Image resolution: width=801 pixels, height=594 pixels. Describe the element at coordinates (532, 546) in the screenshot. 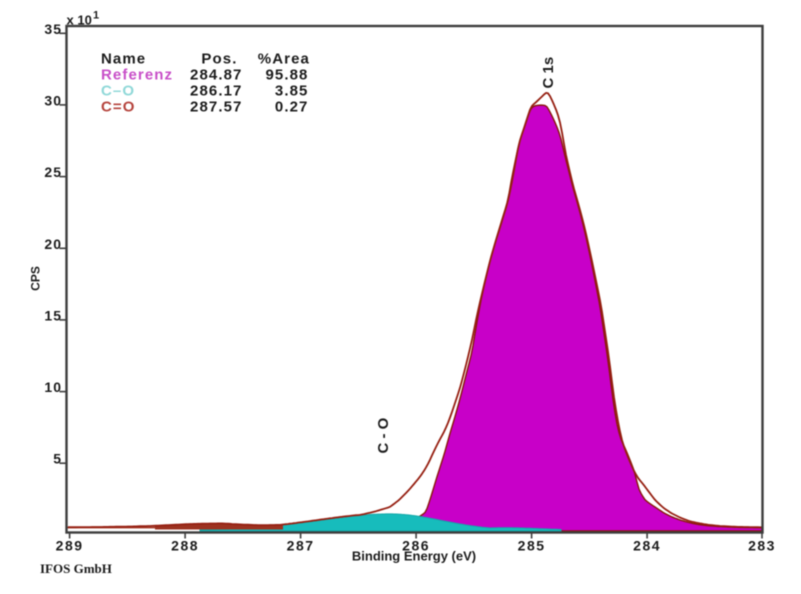

I see `svg-text: 285` at that location.